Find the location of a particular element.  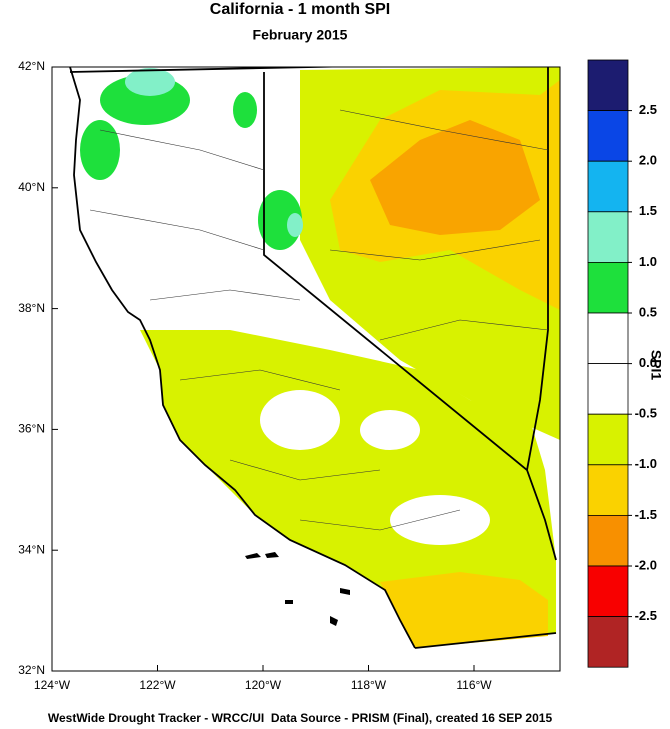

lon-label: 120°W is located at coordinates (263, 685).